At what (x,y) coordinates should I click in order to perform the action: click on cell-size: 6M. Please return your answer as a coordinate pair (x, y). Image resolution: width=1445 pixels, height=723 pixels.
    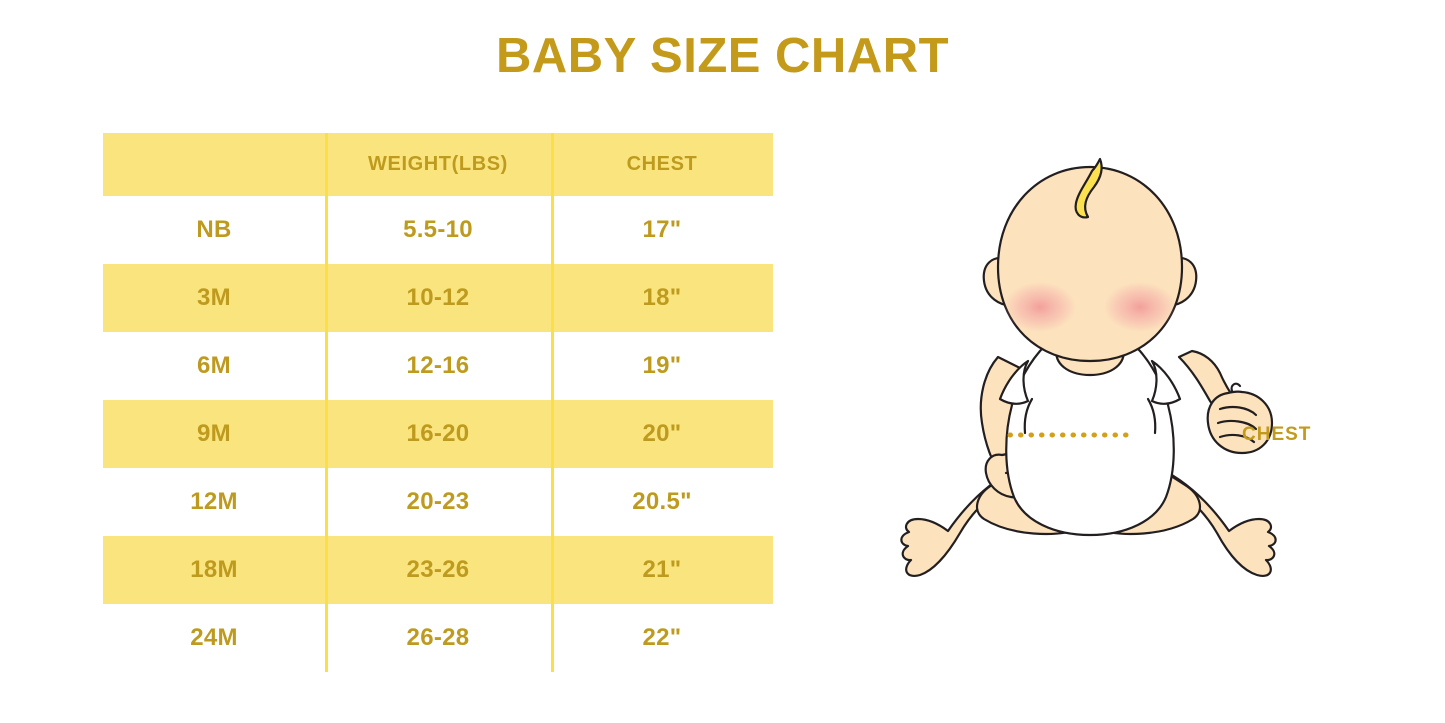
    Looking at the image, I should click on (214, 365).